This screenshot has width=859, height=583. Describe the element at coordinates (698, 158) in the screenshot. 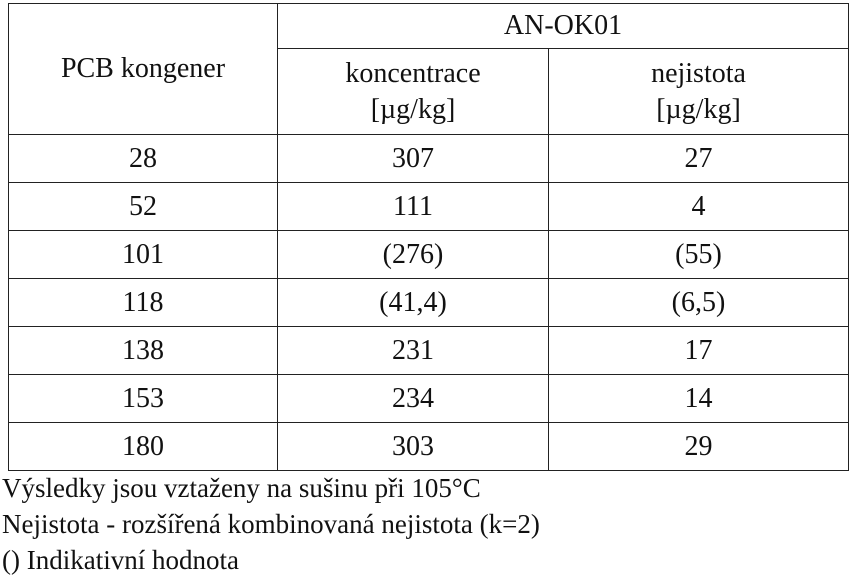

I see `cell-uncertainty: 27` at that location.